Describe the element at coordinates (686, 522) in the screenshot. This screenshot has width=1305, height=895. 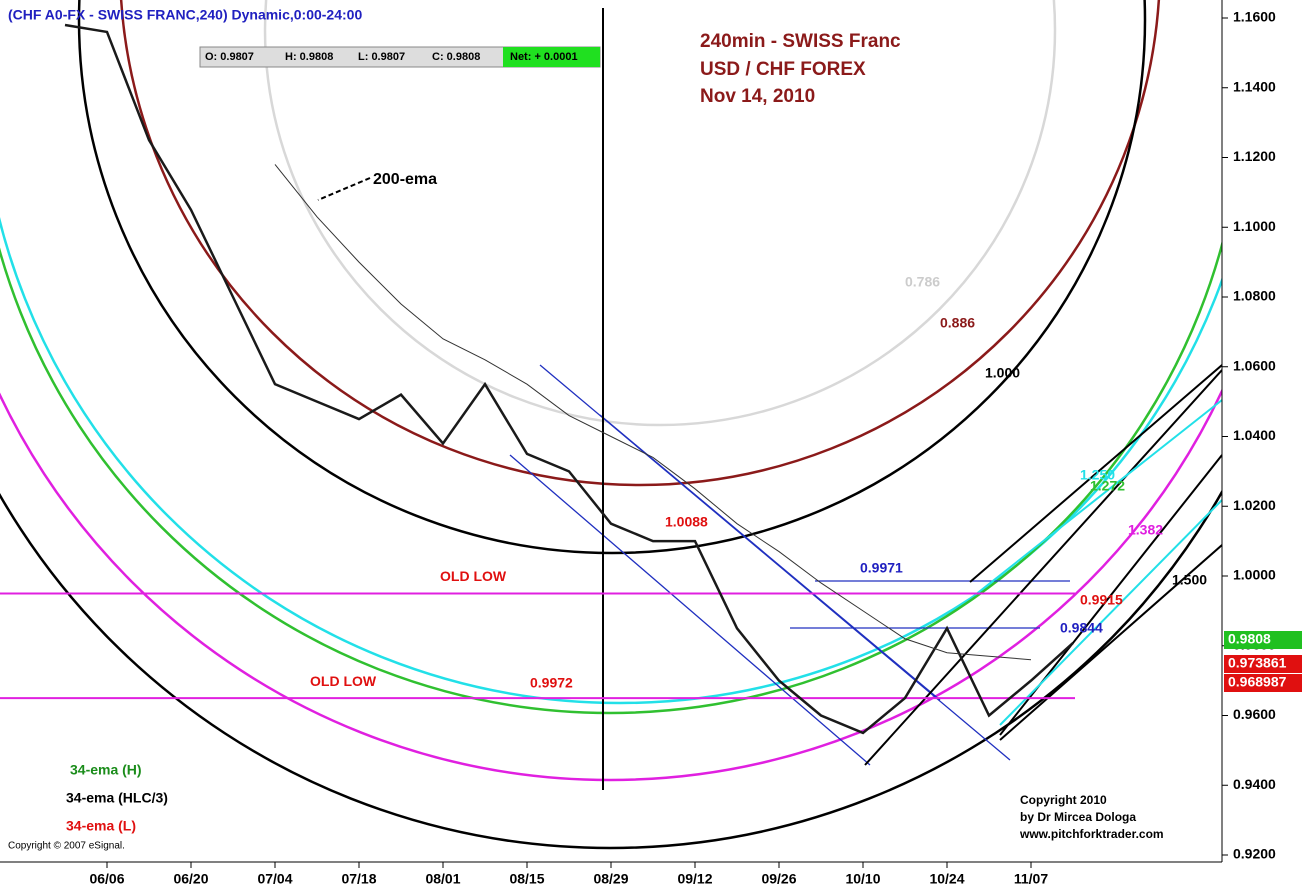
I see `annotation: 1.0088` at that location.